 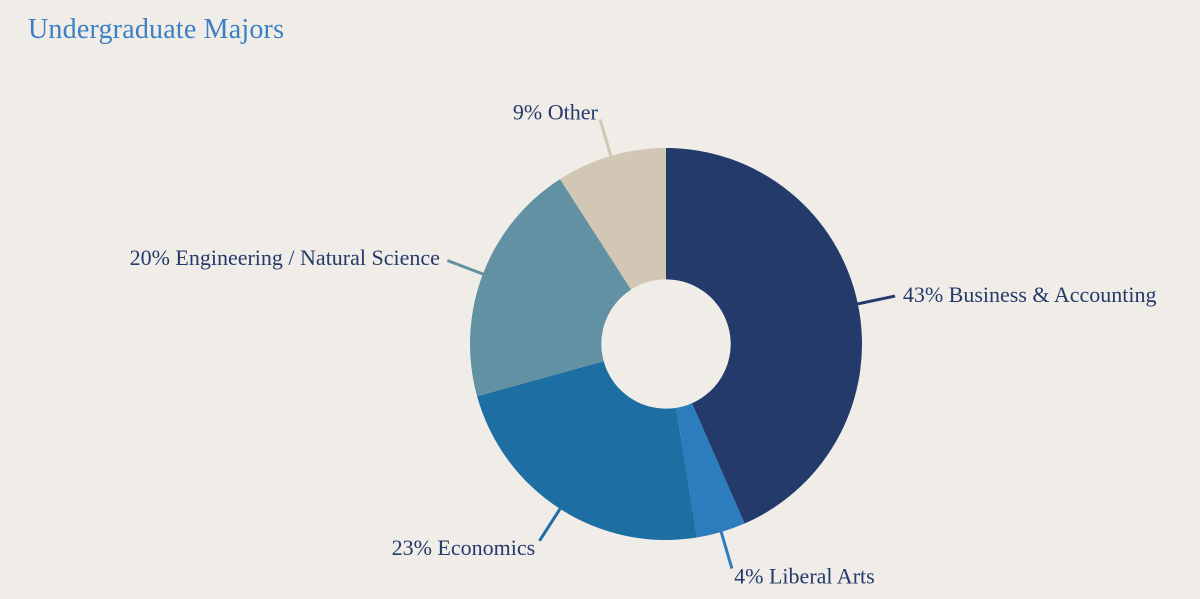 What do you see at coordinates (764, 336) in the screenshot?
I see `pie-slice-business-accounting` at bounding box center [764, 336].